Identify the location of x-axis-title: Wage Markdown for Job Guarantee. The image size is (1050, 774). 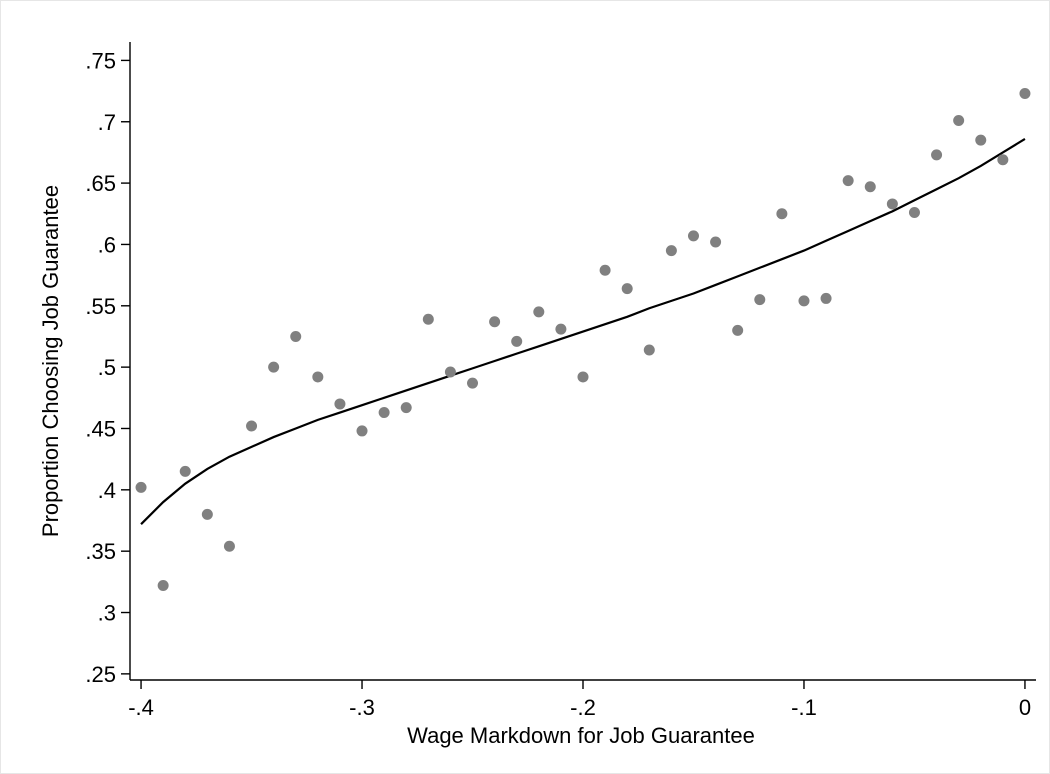
(581, 735).